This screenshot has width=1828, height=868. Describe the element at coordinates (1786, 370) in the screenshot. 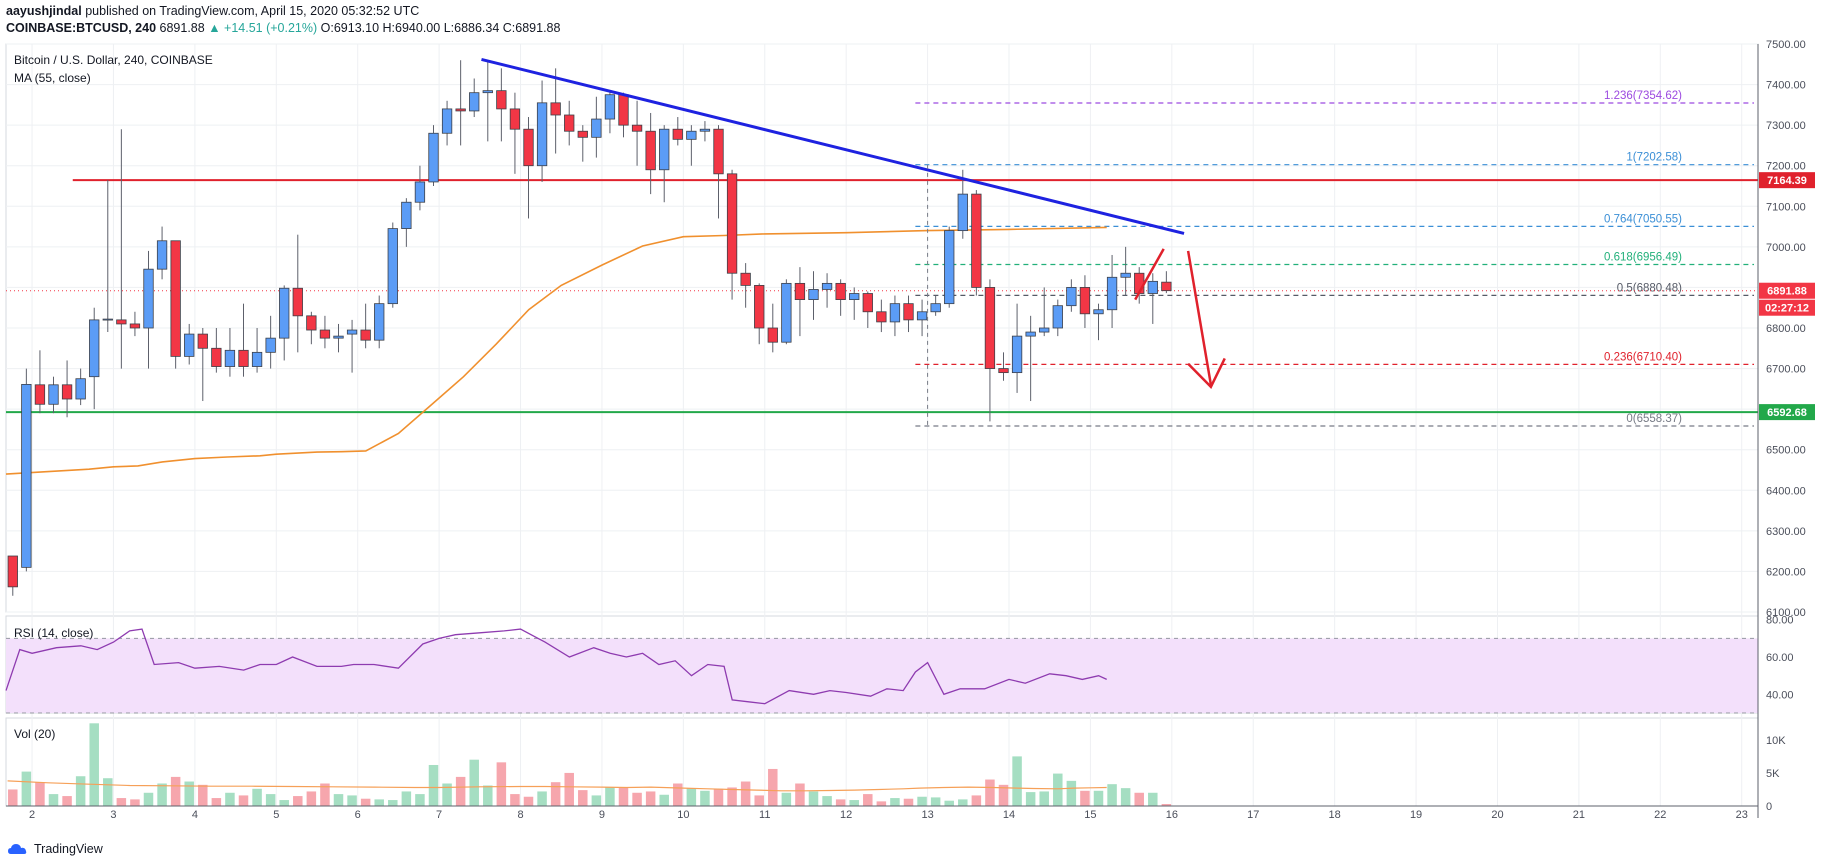

I see `y-tick-label: 6700.00` at that location.